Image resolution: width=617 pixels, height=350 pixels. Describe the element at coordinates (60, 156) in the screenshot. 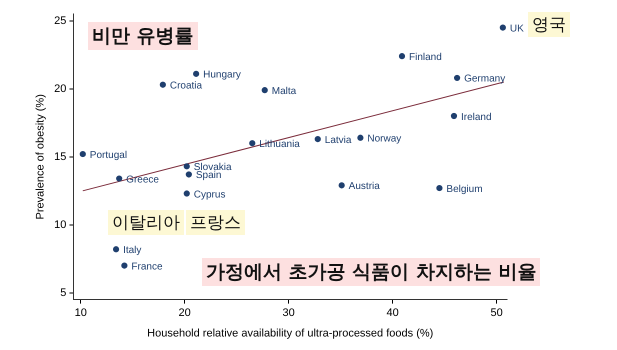

I see `y-tick-label: 15` at that location.